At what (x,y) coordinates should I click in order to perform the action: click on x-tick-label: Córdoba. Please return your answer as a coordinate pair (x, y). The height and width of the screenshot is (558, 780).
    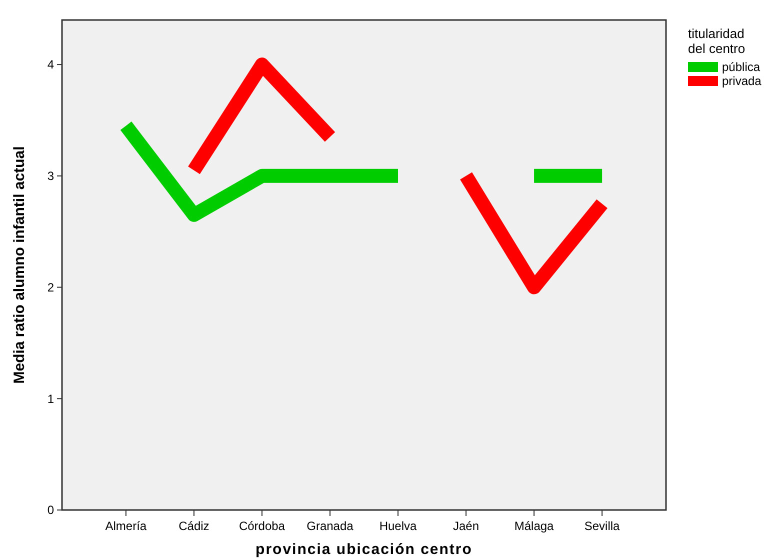
    Looking at the image, I should click on (262, 526).